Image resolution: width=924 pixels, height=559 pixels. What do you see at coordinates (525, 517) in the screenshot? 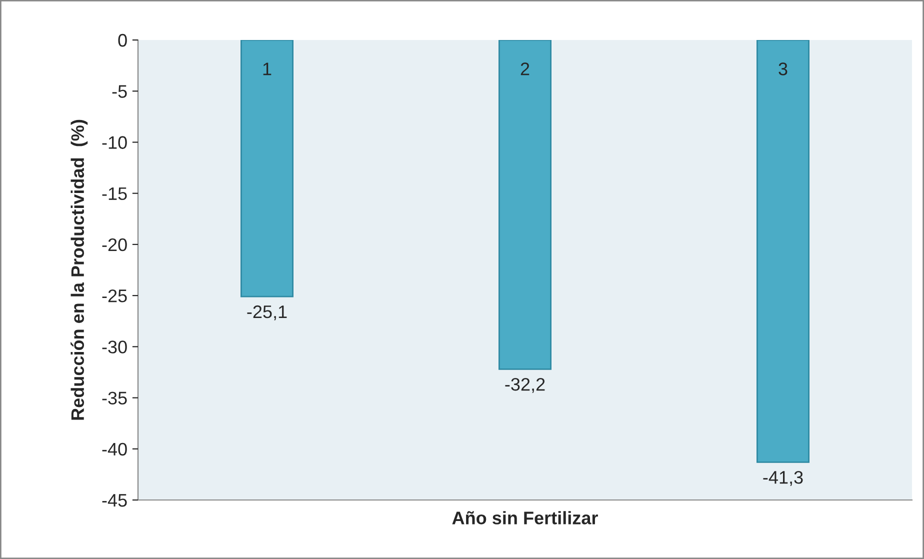
I see `x-axis-title: Año sin Fertilizar` at bounding box center [525, 517].